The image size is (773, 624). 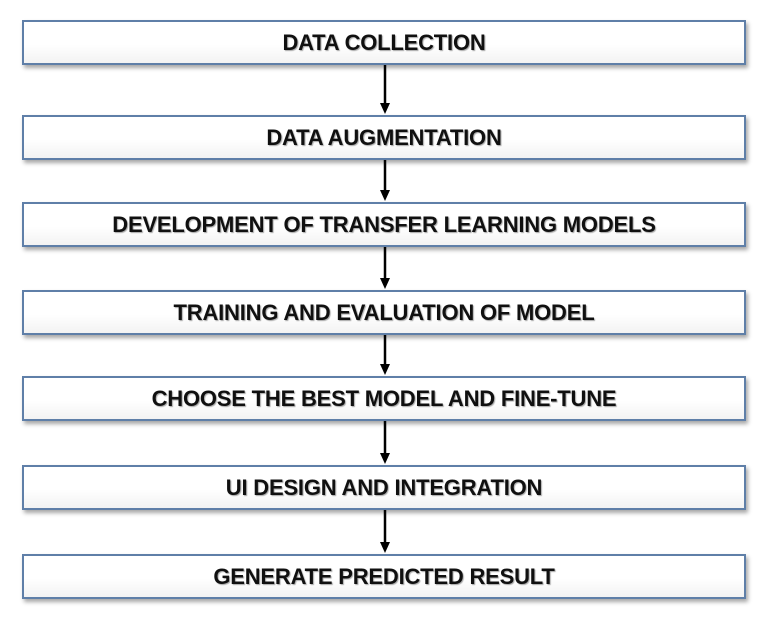 I want to click on step-label: UI DESIGN AND INTEGRATION, so click(x=384, y=487).